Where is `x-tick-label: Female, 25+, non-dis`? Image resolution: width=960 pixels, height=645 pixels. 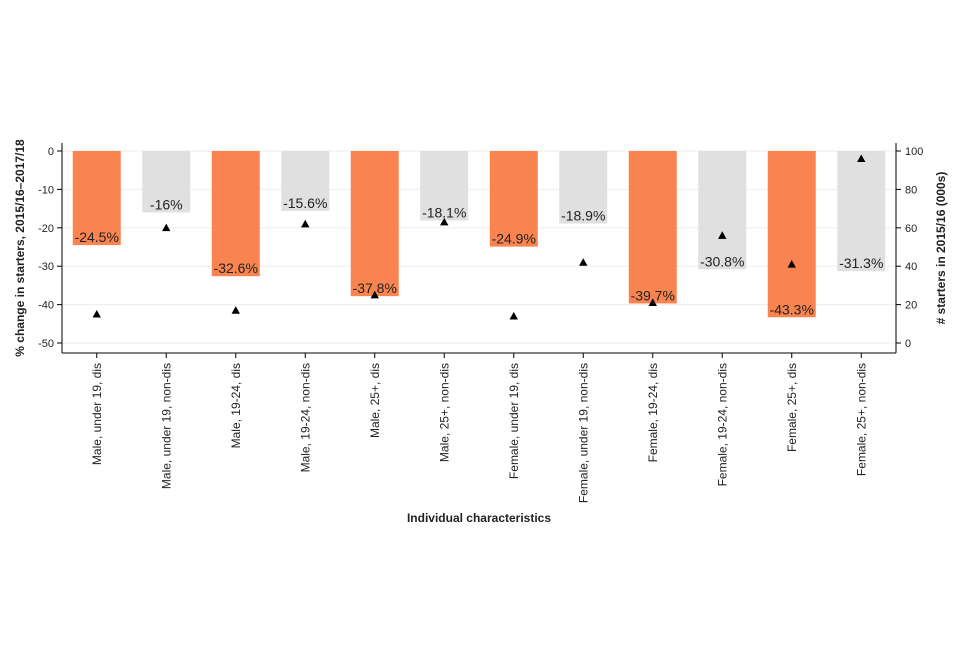
x-tick-label: Female, 25+, non-dis is located at coordinates (861, 419).